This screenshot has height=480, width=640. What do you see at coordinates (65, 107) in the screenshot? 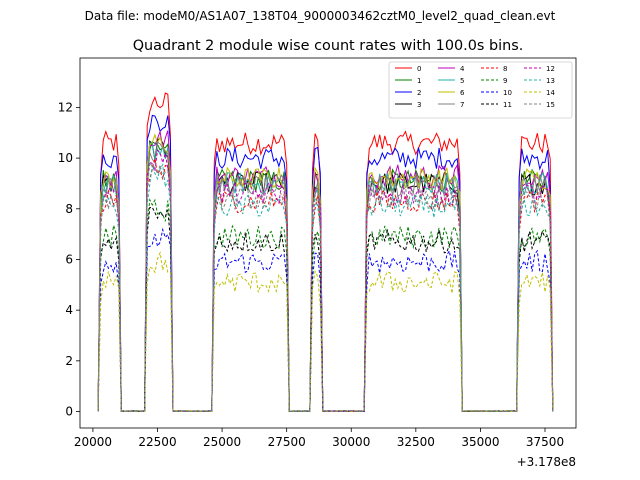
I see `y-tick-label: 12` at bounding box center [65, 107].